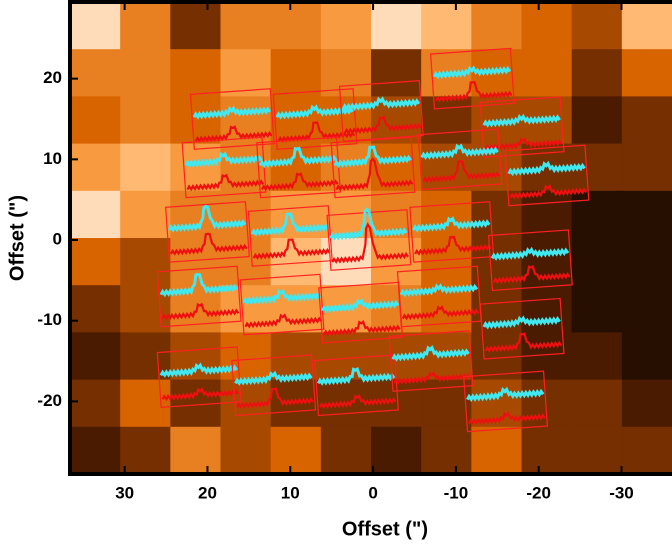  Describe the element at coordinates (124, 492) in the screenshot. I see `x-tick-label: 30` at that location.